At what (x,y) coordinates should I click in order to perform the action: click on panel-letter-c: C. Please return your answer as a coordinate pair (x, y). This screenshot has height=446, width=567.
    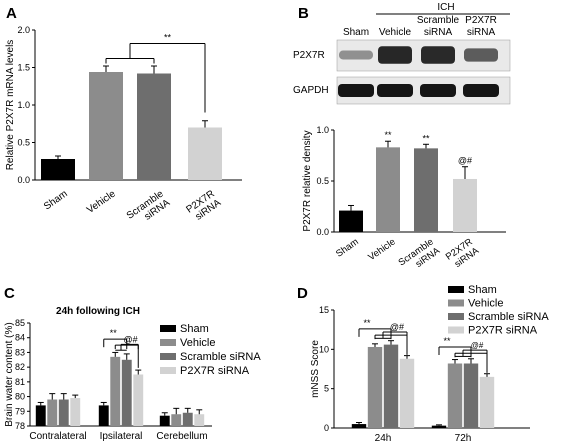
    Looking at the image, I should click on (9, 293).